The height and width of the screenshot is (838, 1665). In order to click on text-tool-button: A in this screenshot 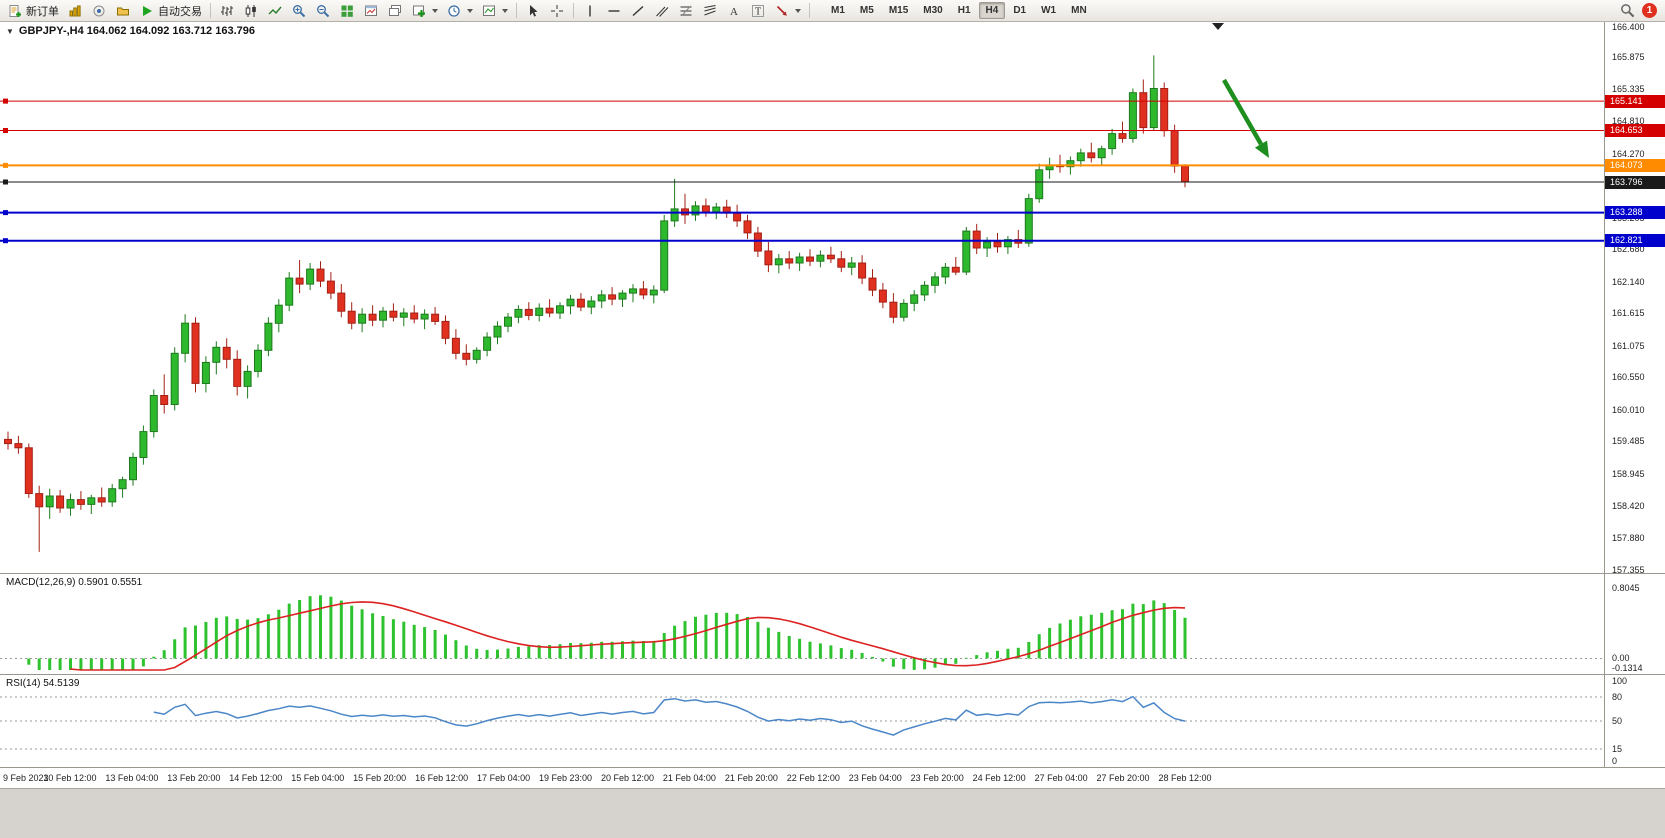, I will do `click(734, 10)`.